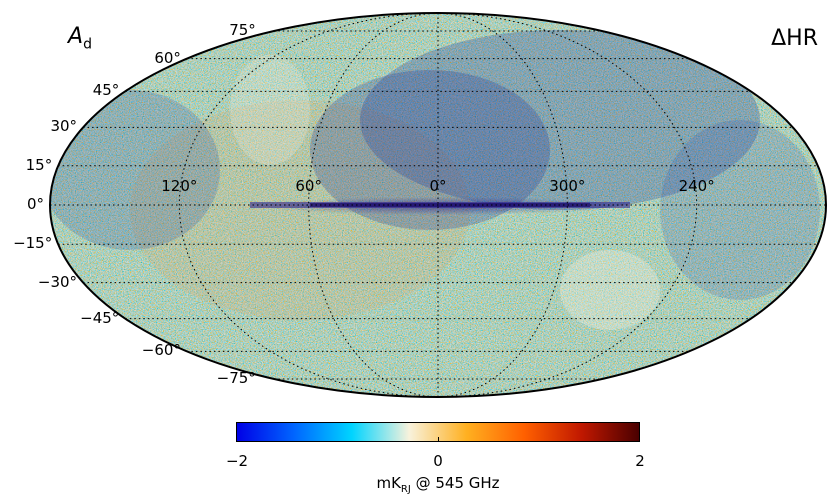 This screenshot has width=830, height=498. What do you see at coordinates (236, 377) in the screenshot?
I see `latitude-label: −75°` at bounding box center [236, 377].